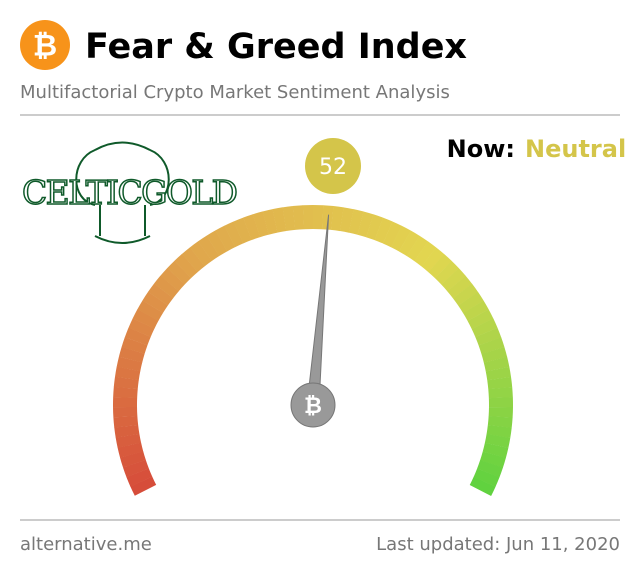 The height and width of the screenshot is (579, 640). What do you see at coordinates (481, 149) in the screenshot?
I see `now-label: Now:` at bounding box center [481, 149].